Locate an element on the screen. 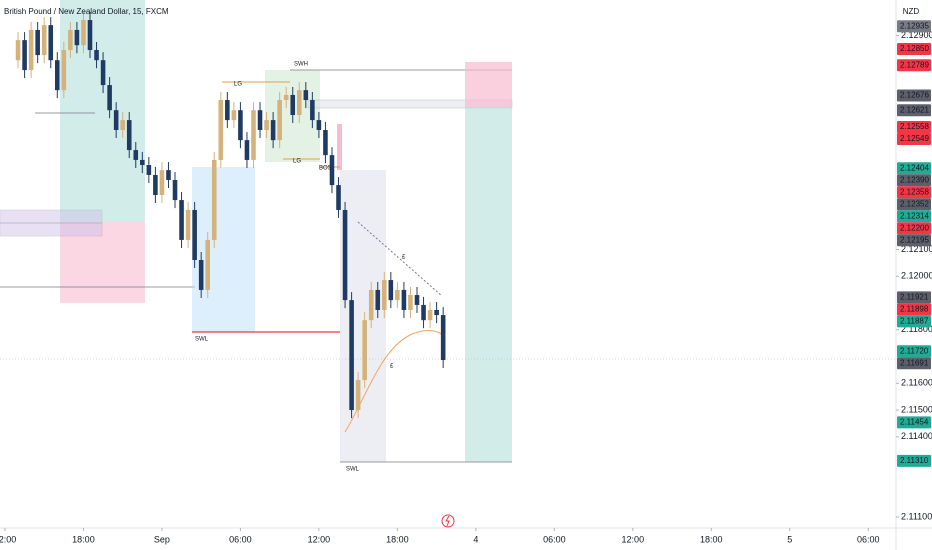 Image resolution: width=932 pixels, height=550 pixels. price-label: 2.12935 is located at coordinates (914, 25).